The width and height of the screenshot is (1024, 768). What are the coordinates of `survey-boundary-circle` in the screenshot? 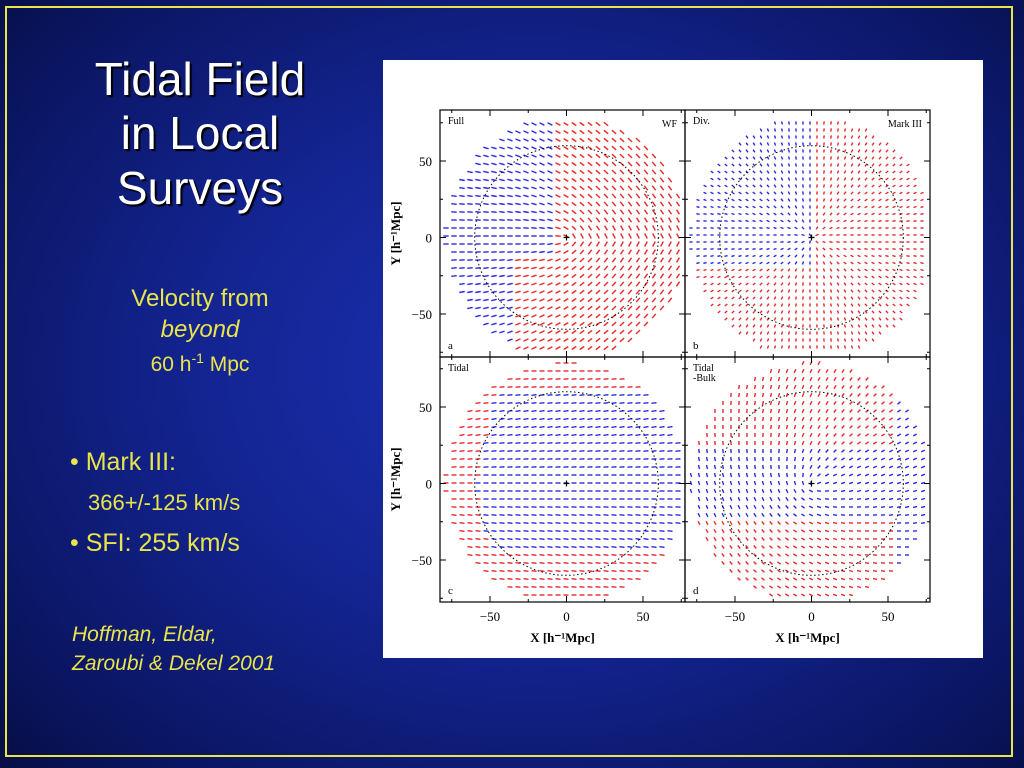 It's located at (566, 483).